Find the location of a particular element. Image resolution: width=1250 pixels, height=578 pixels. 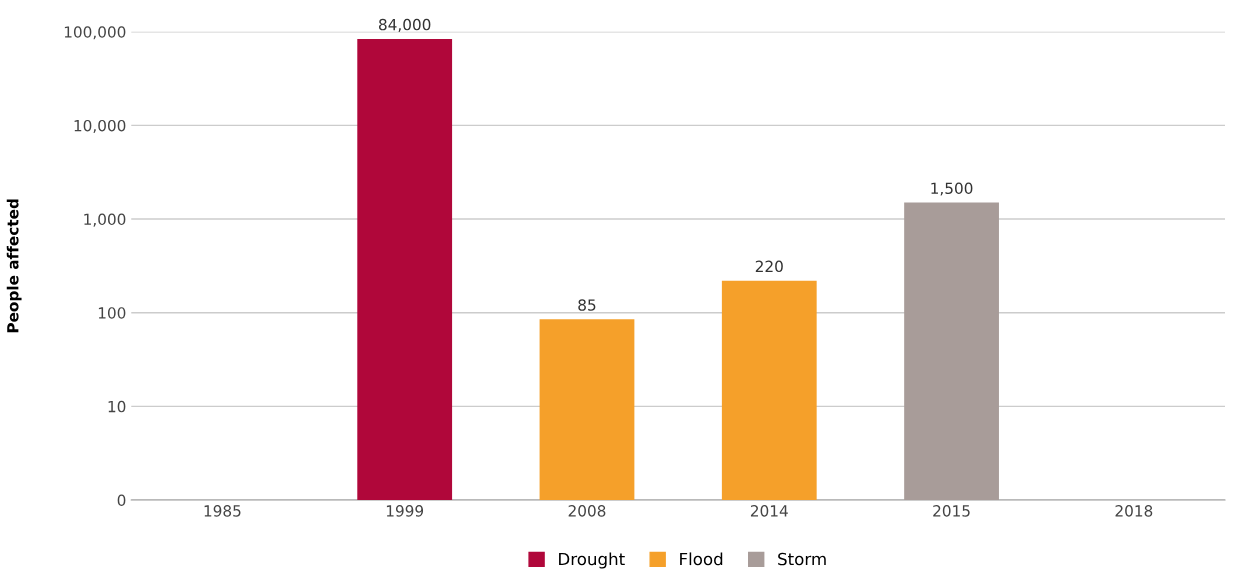

x-tick-label: 1999 is located at coordinates (405, 511).